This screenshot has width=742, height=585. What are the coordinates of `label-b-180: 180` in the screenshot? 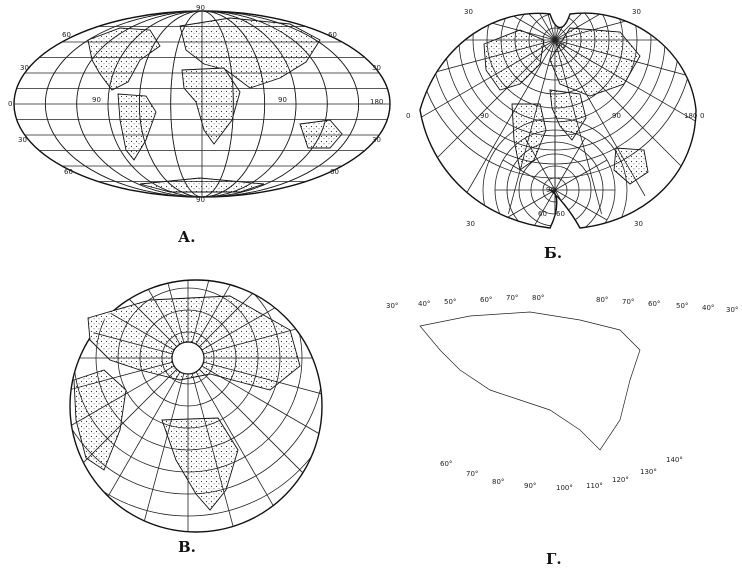 It's located at (690, 116).